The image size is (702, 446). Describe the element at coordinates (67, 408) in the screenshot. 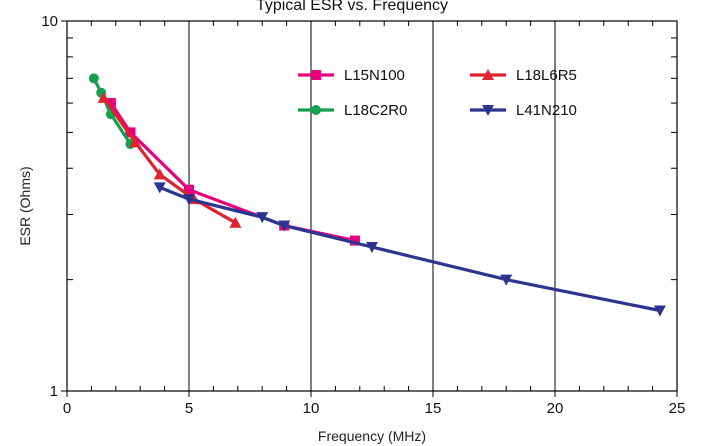

I see `x-tick-label: 0` at that location.